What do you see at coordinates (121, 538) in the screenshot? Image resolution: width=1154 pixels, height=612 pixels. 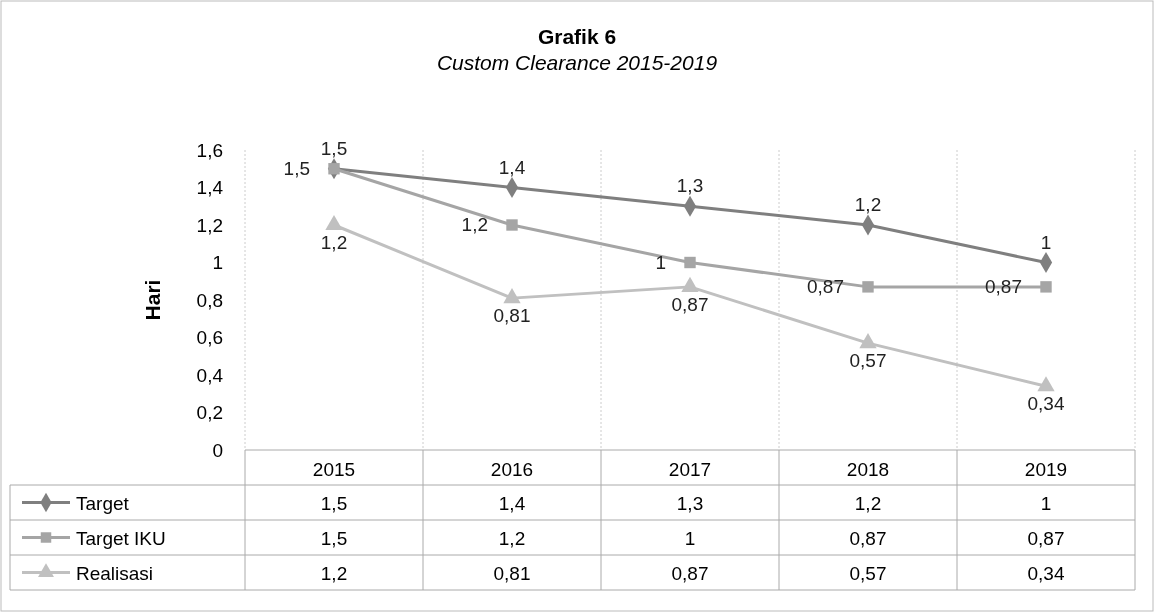 I see `legend-label: Target IKU` at bounding box center [121, 538].